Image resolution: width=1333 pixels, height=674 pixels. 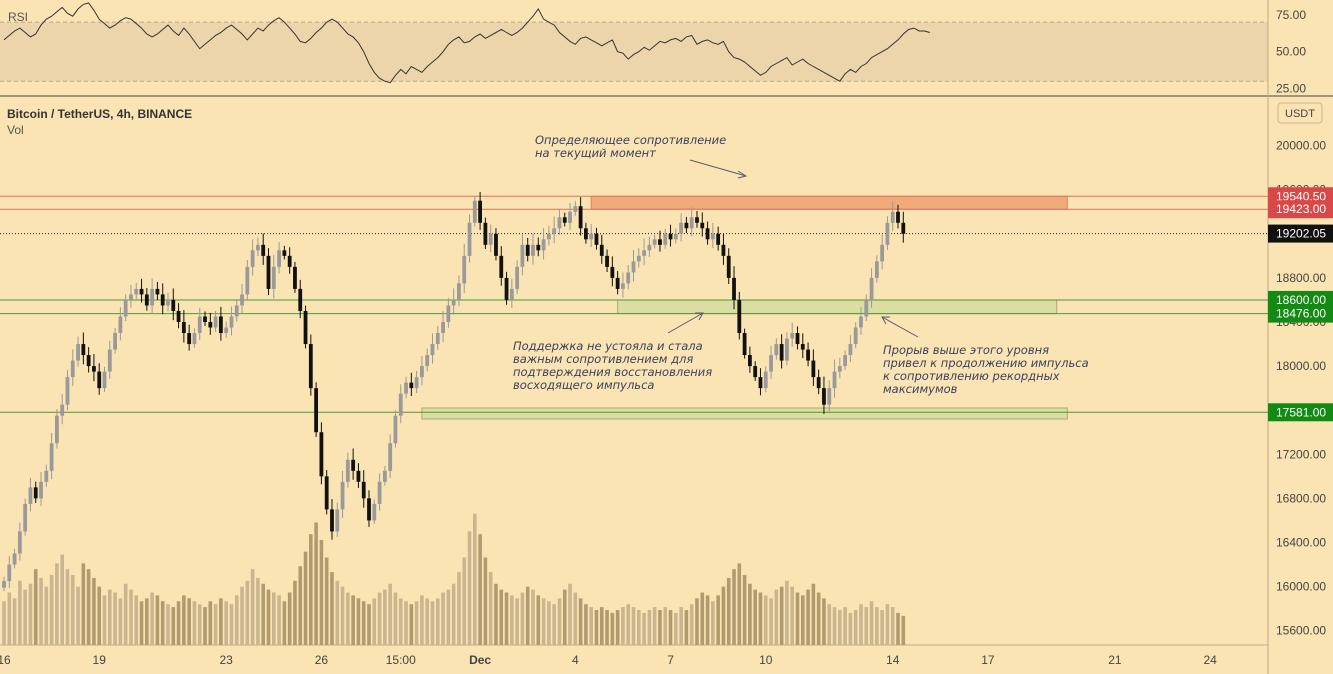 What do you see at coordinates (15, 130) in the screenshot?
I see `vol-label: Vol` at bounding box center [15, 130].